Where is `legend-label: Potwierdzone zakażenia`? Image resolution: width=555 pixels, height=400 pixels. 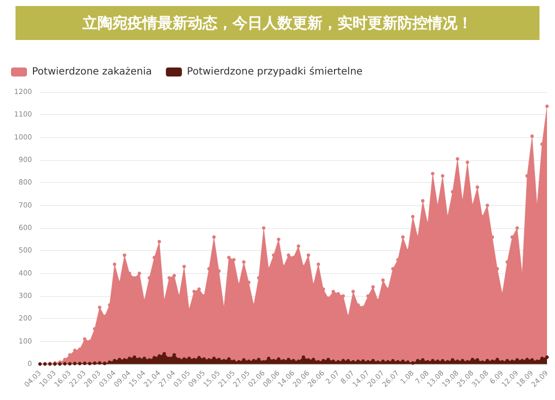 legend-label: Potwierdzone zakażenia is located at coordinates (92, 72).